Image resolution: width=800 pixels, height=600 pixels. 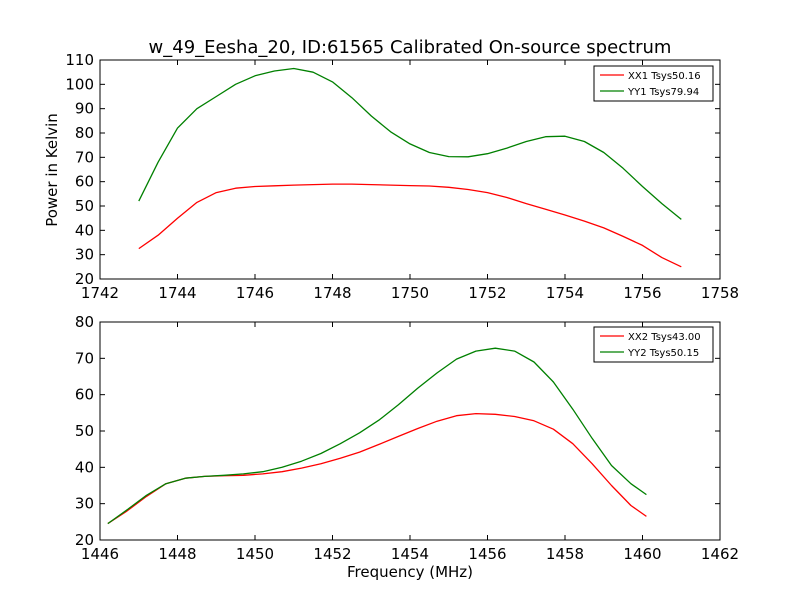 I want to click on legend-label-1: XX2 Tsys43.00, so click(x=664, y=337).